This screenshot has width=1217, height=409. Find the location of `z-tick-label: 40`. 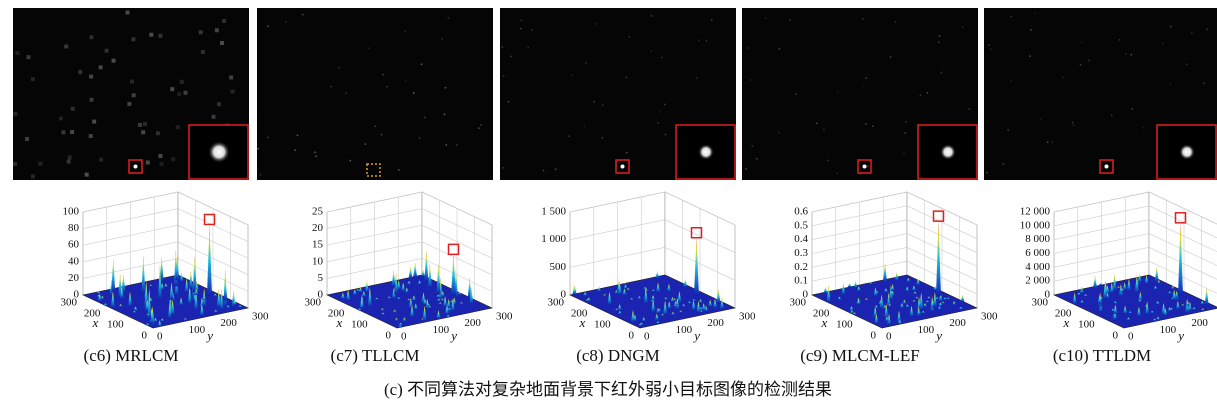

z-tick-label: 40 is located at coordinates (74, 261).